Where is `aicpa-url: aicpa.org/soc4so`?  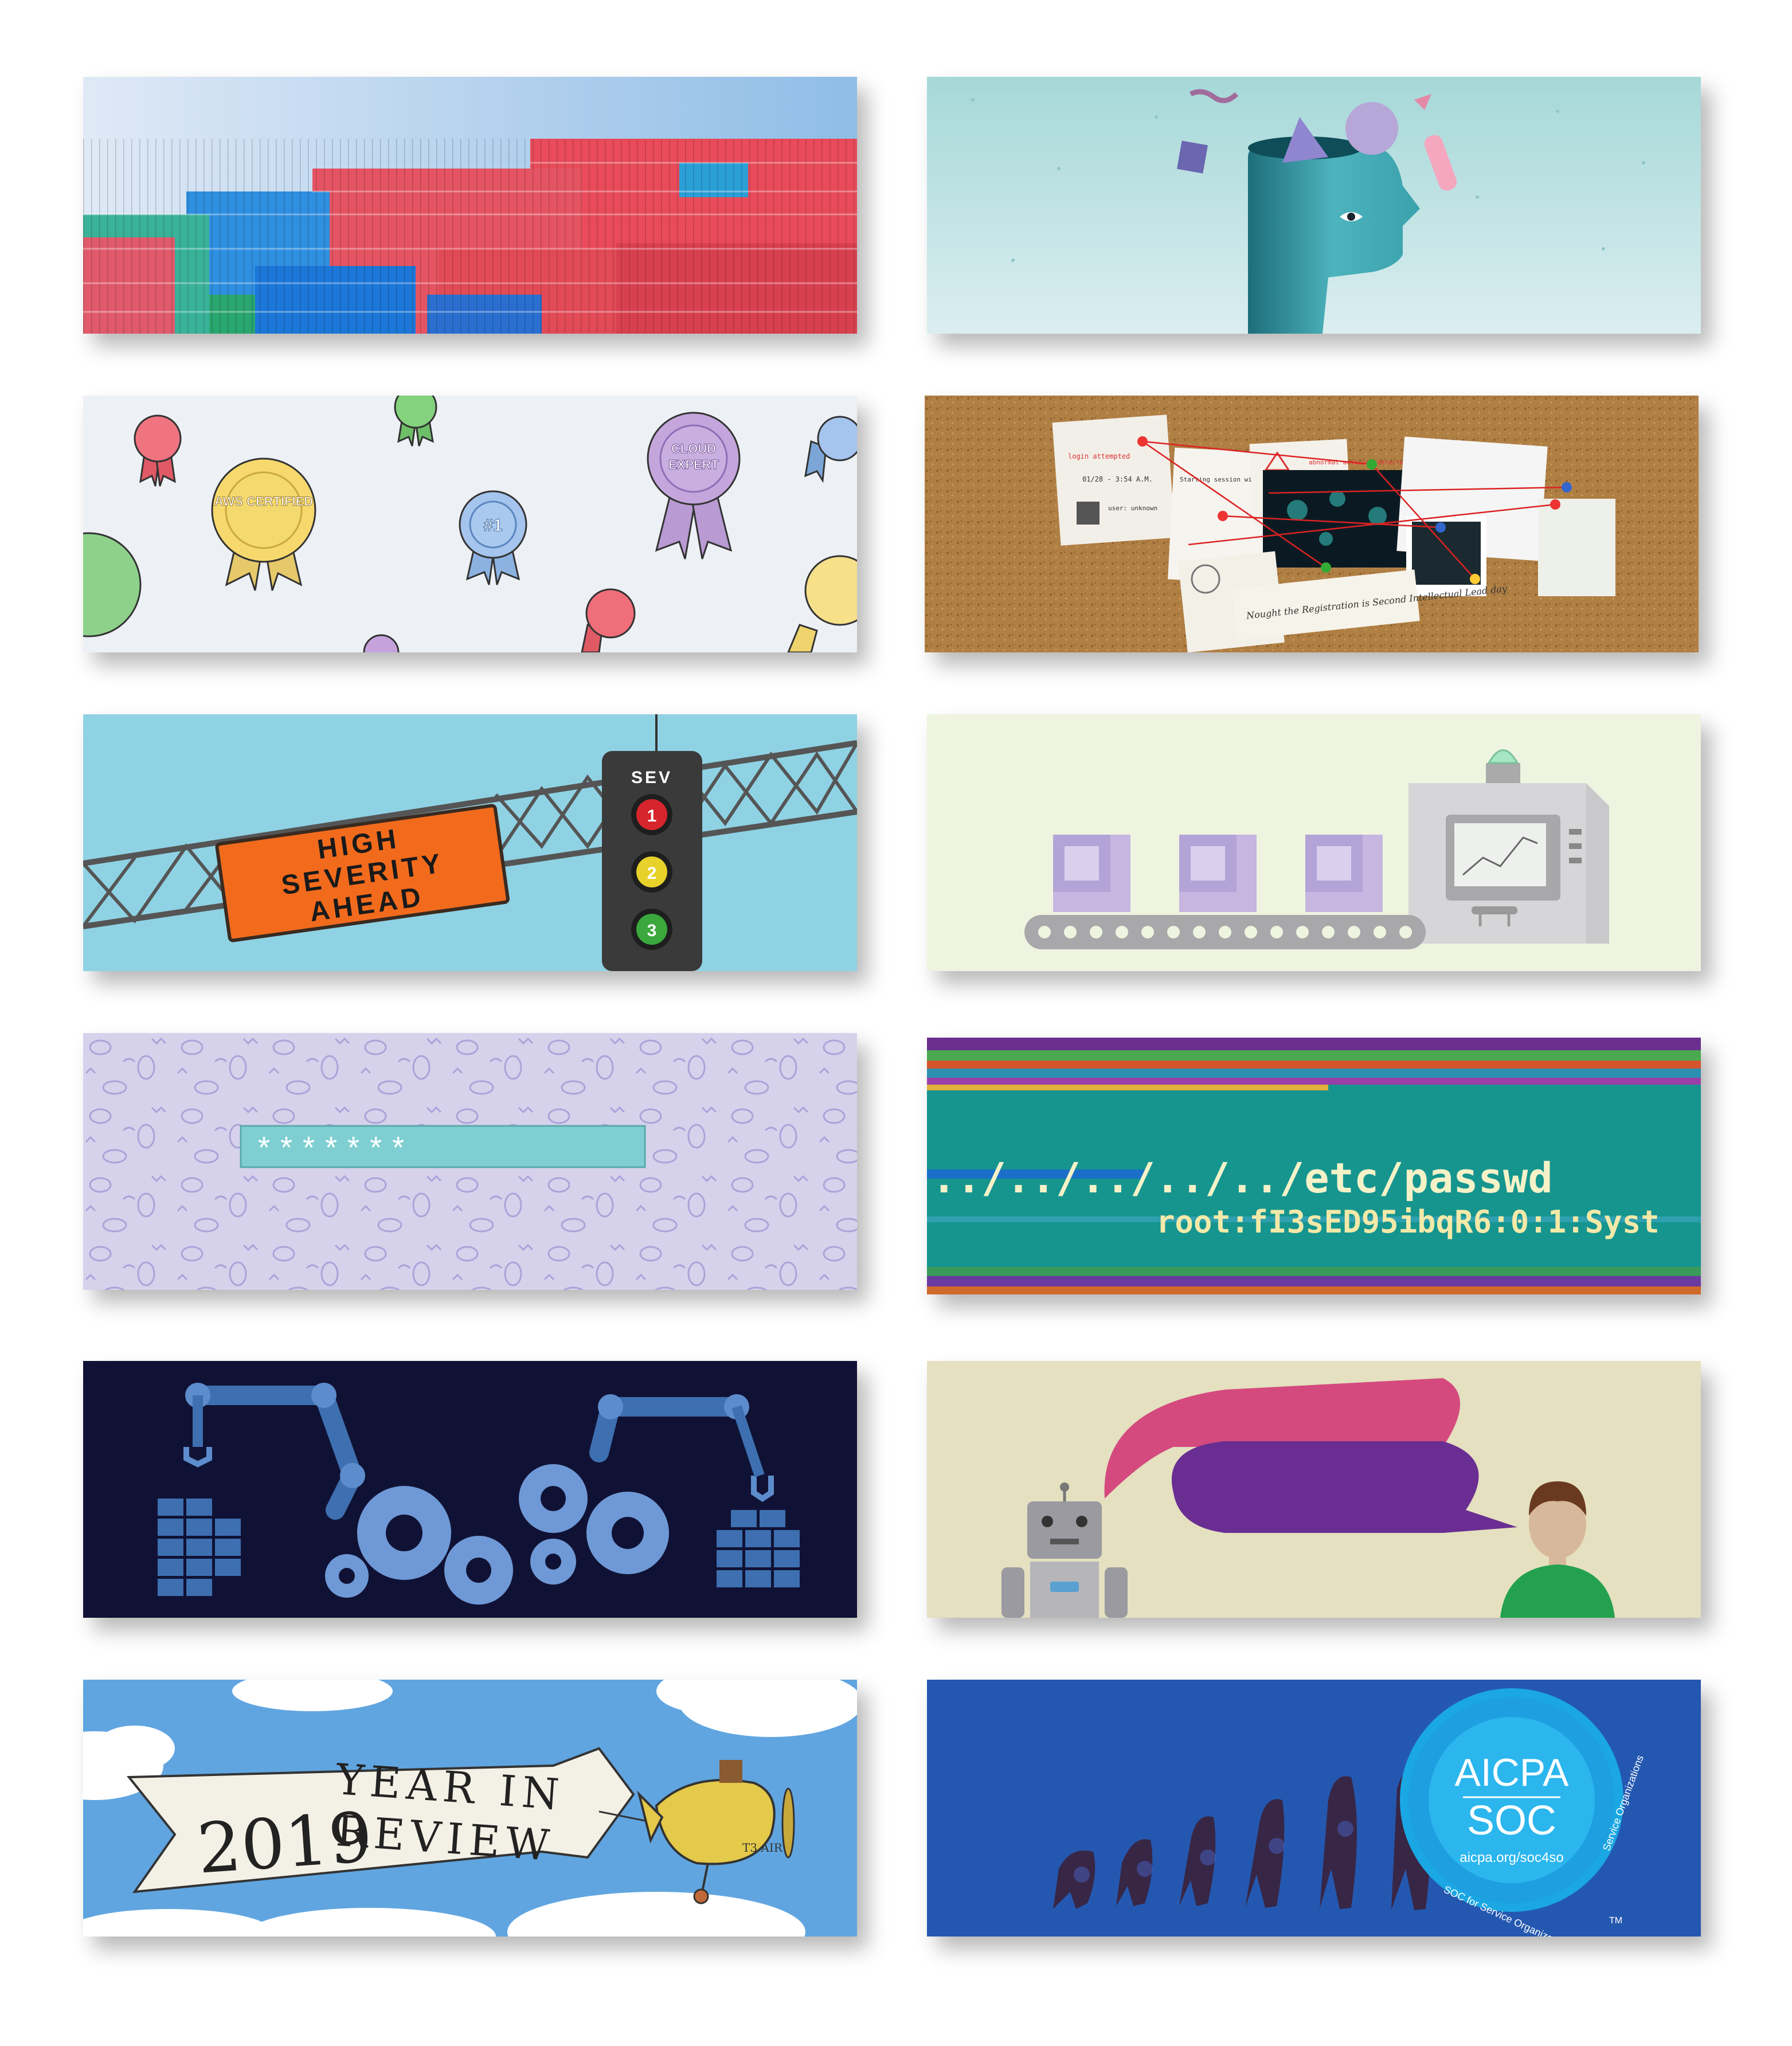 aicpa-url: aicpa.org/soc4so is located at coordinates (1512, 1857).